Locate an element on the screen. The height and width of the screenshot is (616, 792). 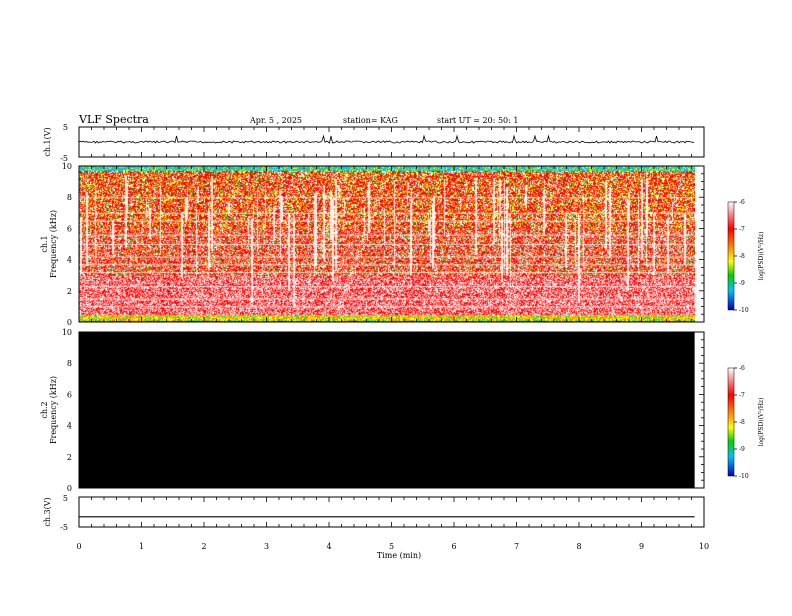
station-label: station= KAG is located at coordinates (370, 120).